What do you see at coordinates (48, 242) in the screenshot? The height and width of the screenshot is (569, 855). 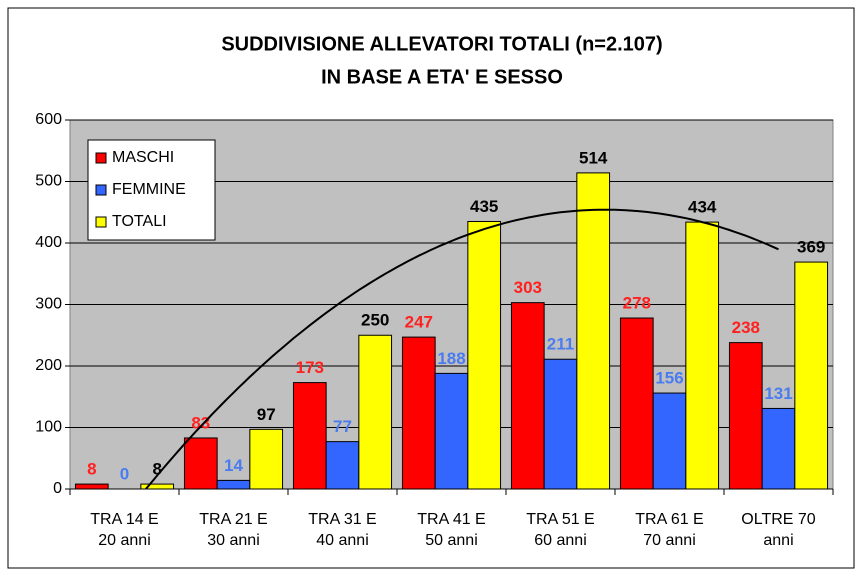 I see `y-tick-label: 400` at bounding box center [48, 242].